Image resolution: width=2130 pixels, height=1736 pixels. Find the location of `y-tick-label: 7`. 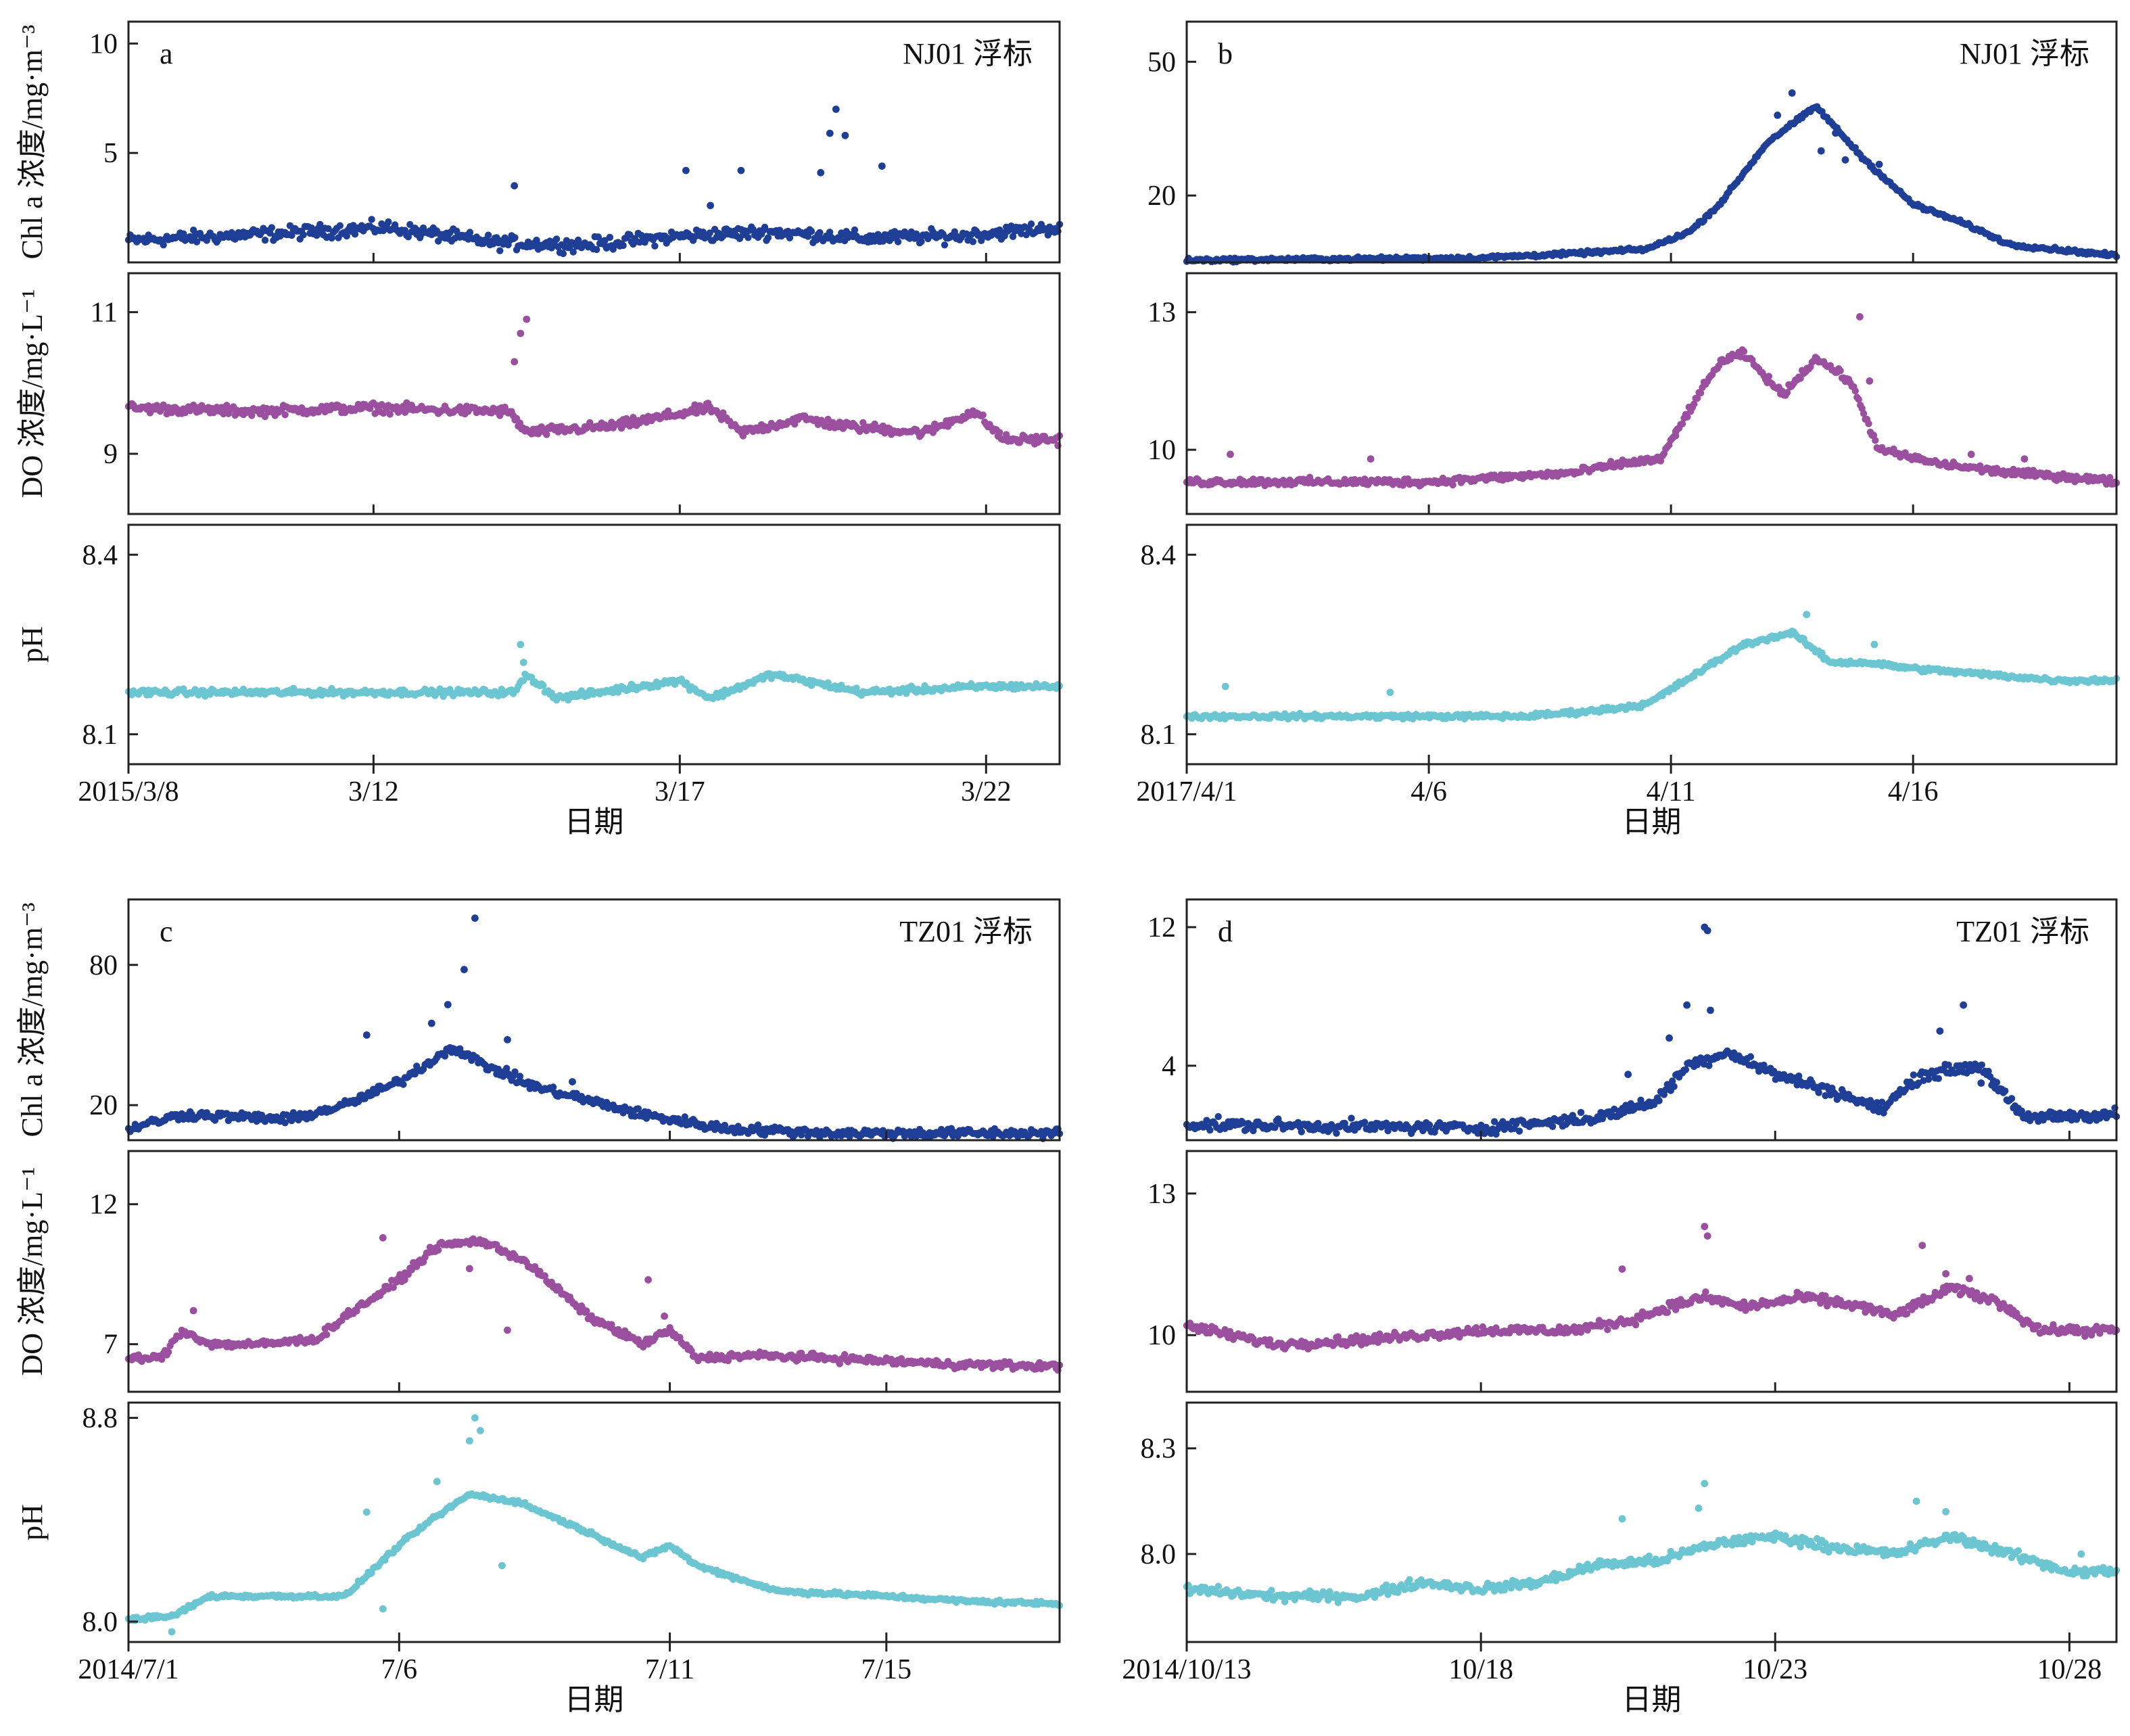

y-tick-label: 7 is located at coordinates (111, 1345).